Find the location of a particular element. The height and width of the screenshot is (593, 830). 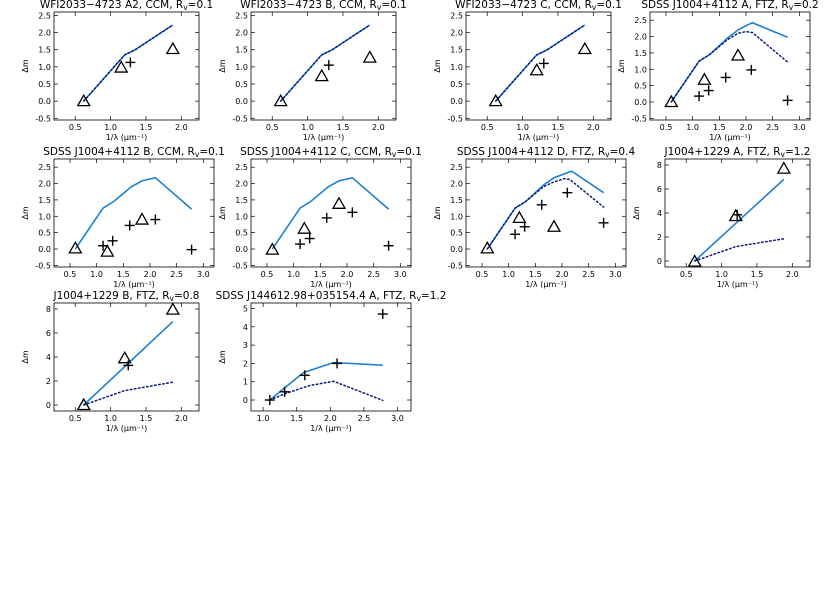

y-tick-label: 4 is located at coordinates (245, 327).